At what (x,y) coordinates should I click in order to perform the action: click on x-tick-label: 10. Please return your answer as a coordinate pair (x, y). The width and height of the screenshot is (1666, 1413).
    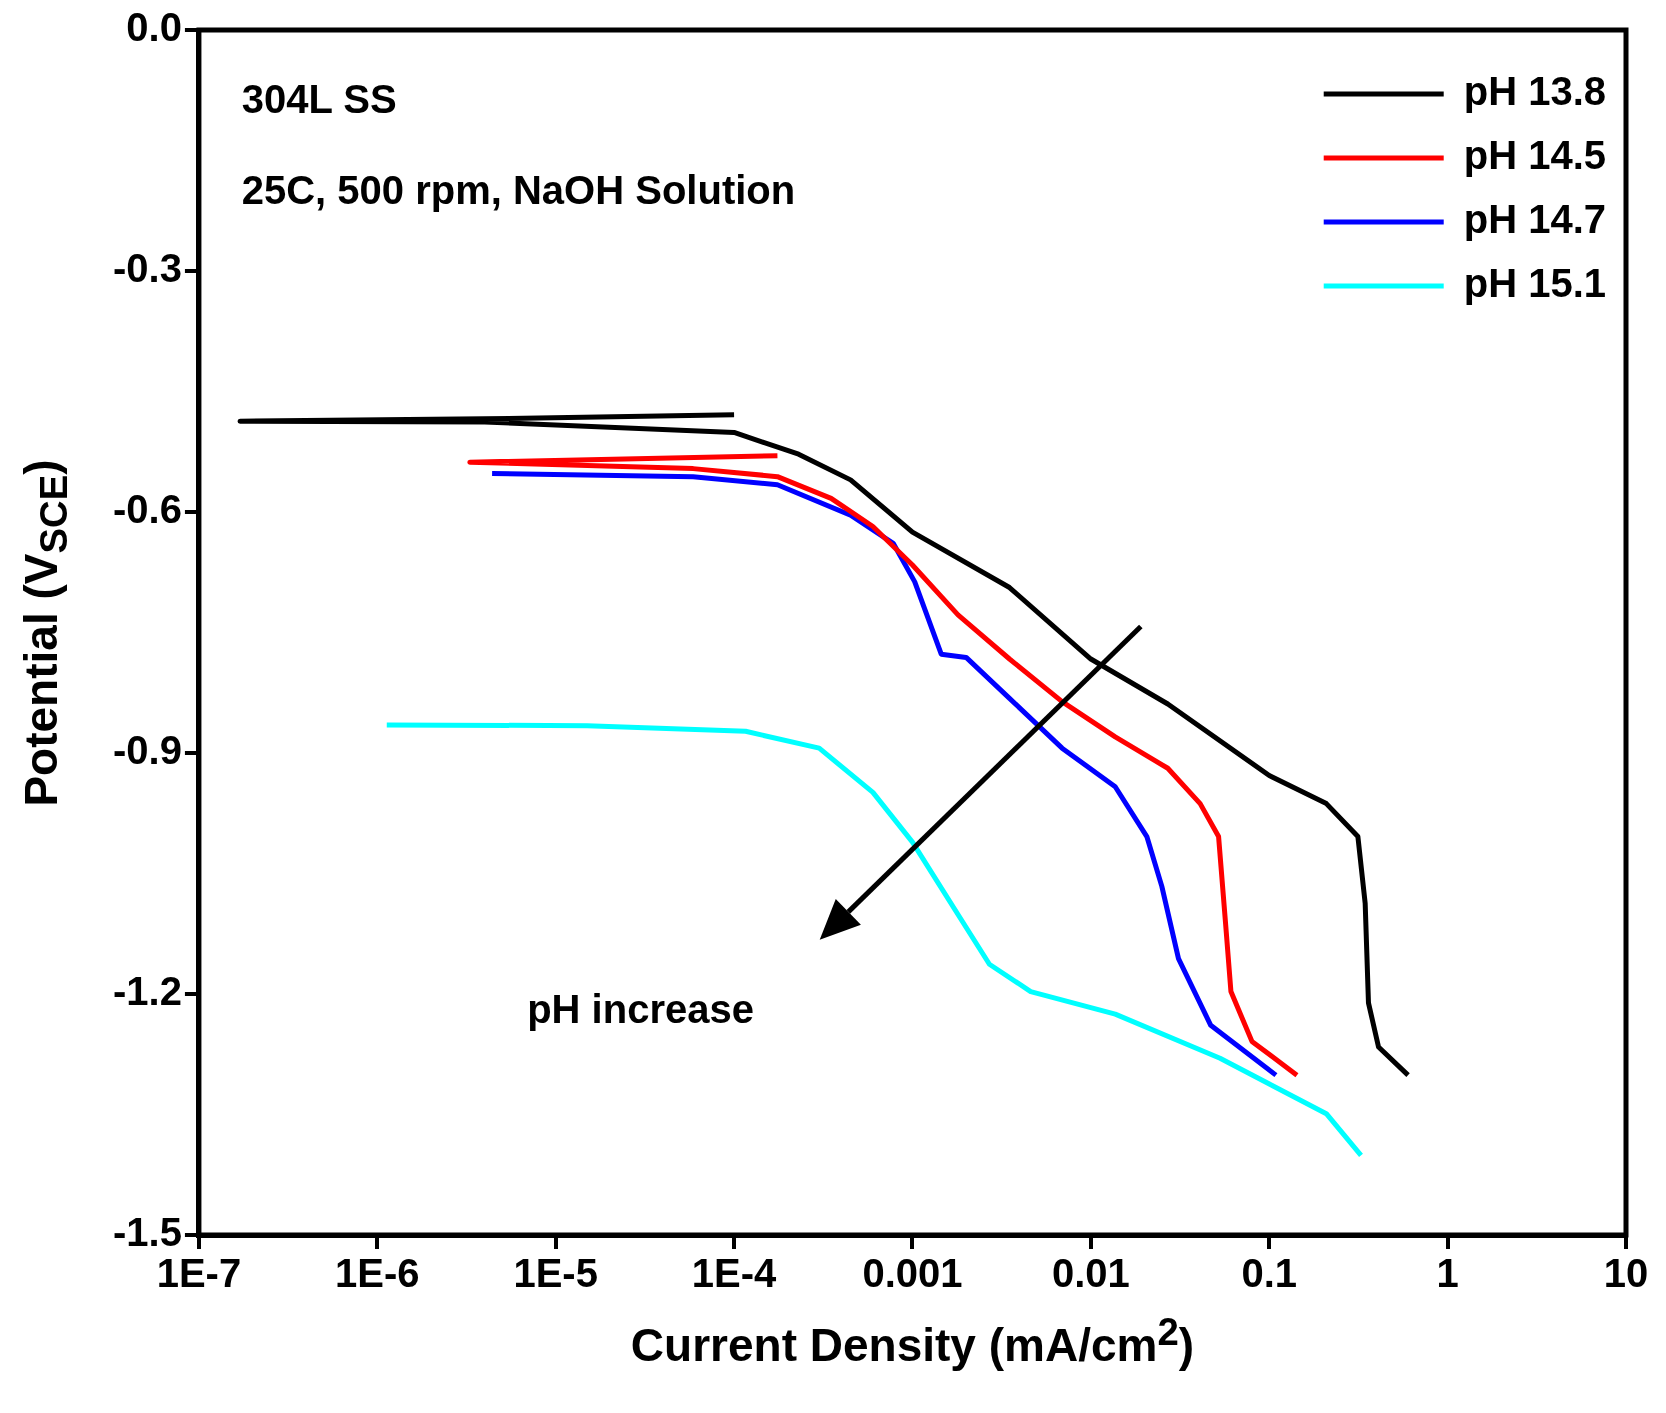
    Looking at the image, I should click on (1626, 1273).